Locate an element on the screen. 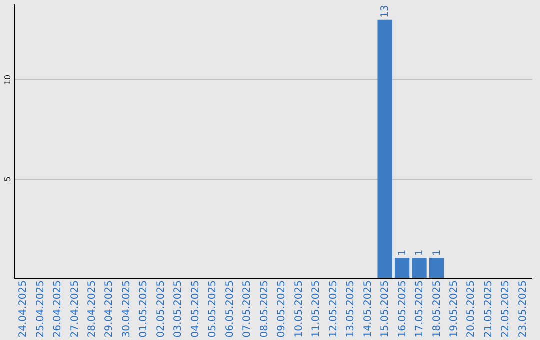  x-tick-label: 25.04.2025 is located at coordinates (40, 309).